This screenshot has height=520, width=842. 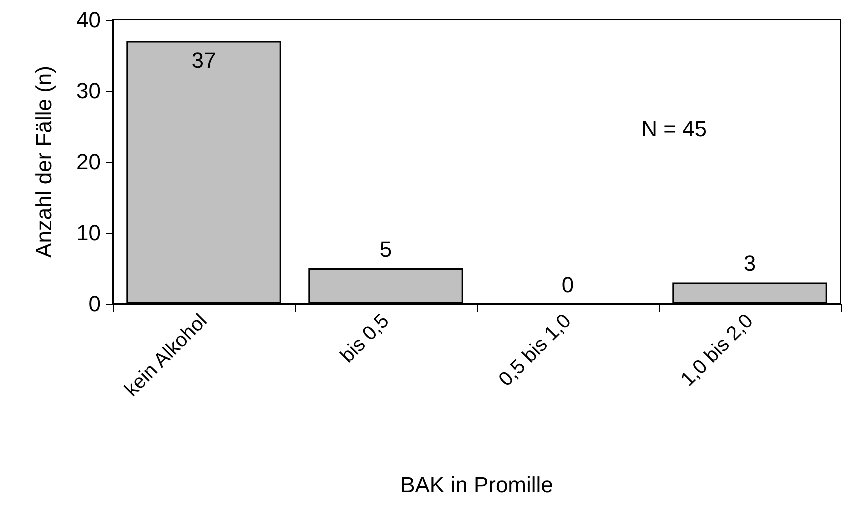 What do you see at coordinates (386, 249) in the screenshot?
I see `data-label: 5` at bounding box center [386, 249].